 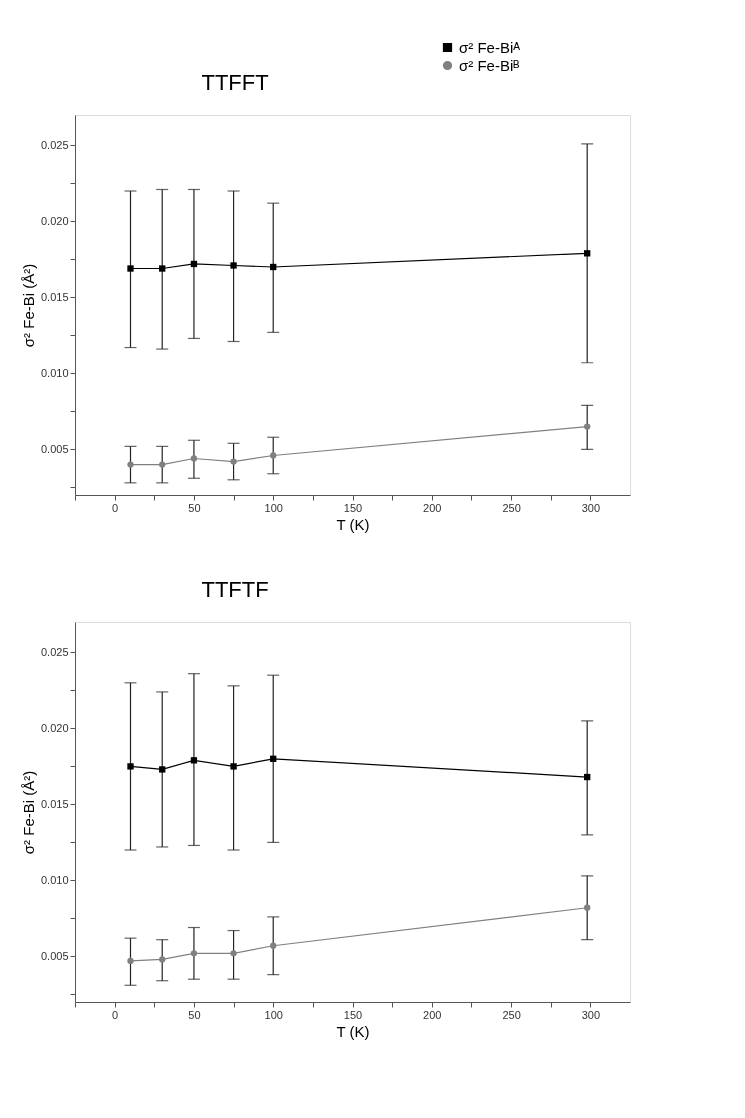 I want to click on chart-title: TTFFT, so click(x=235, y=82).